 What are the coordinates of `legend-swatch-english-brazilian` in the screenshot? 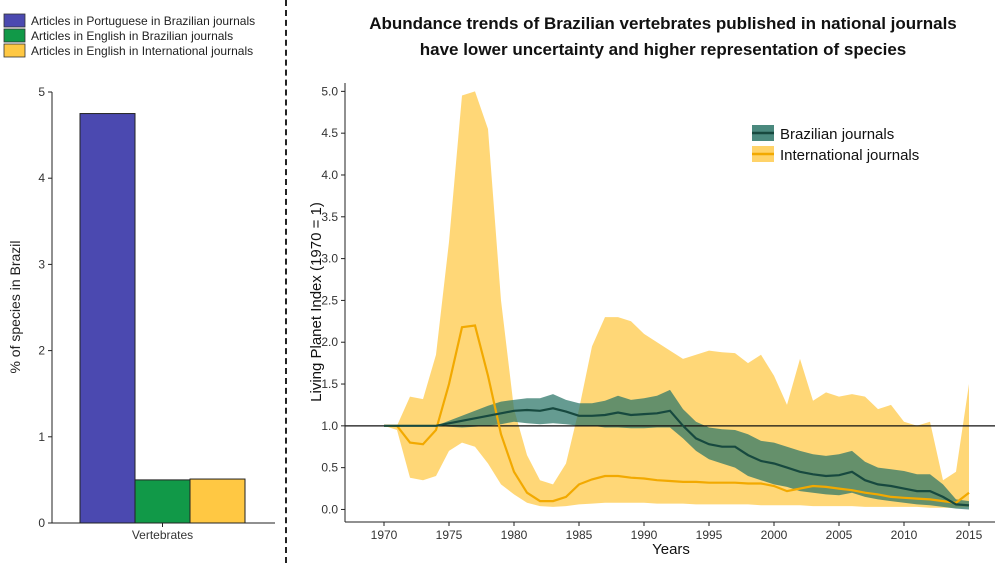 It's located at (14, 35).